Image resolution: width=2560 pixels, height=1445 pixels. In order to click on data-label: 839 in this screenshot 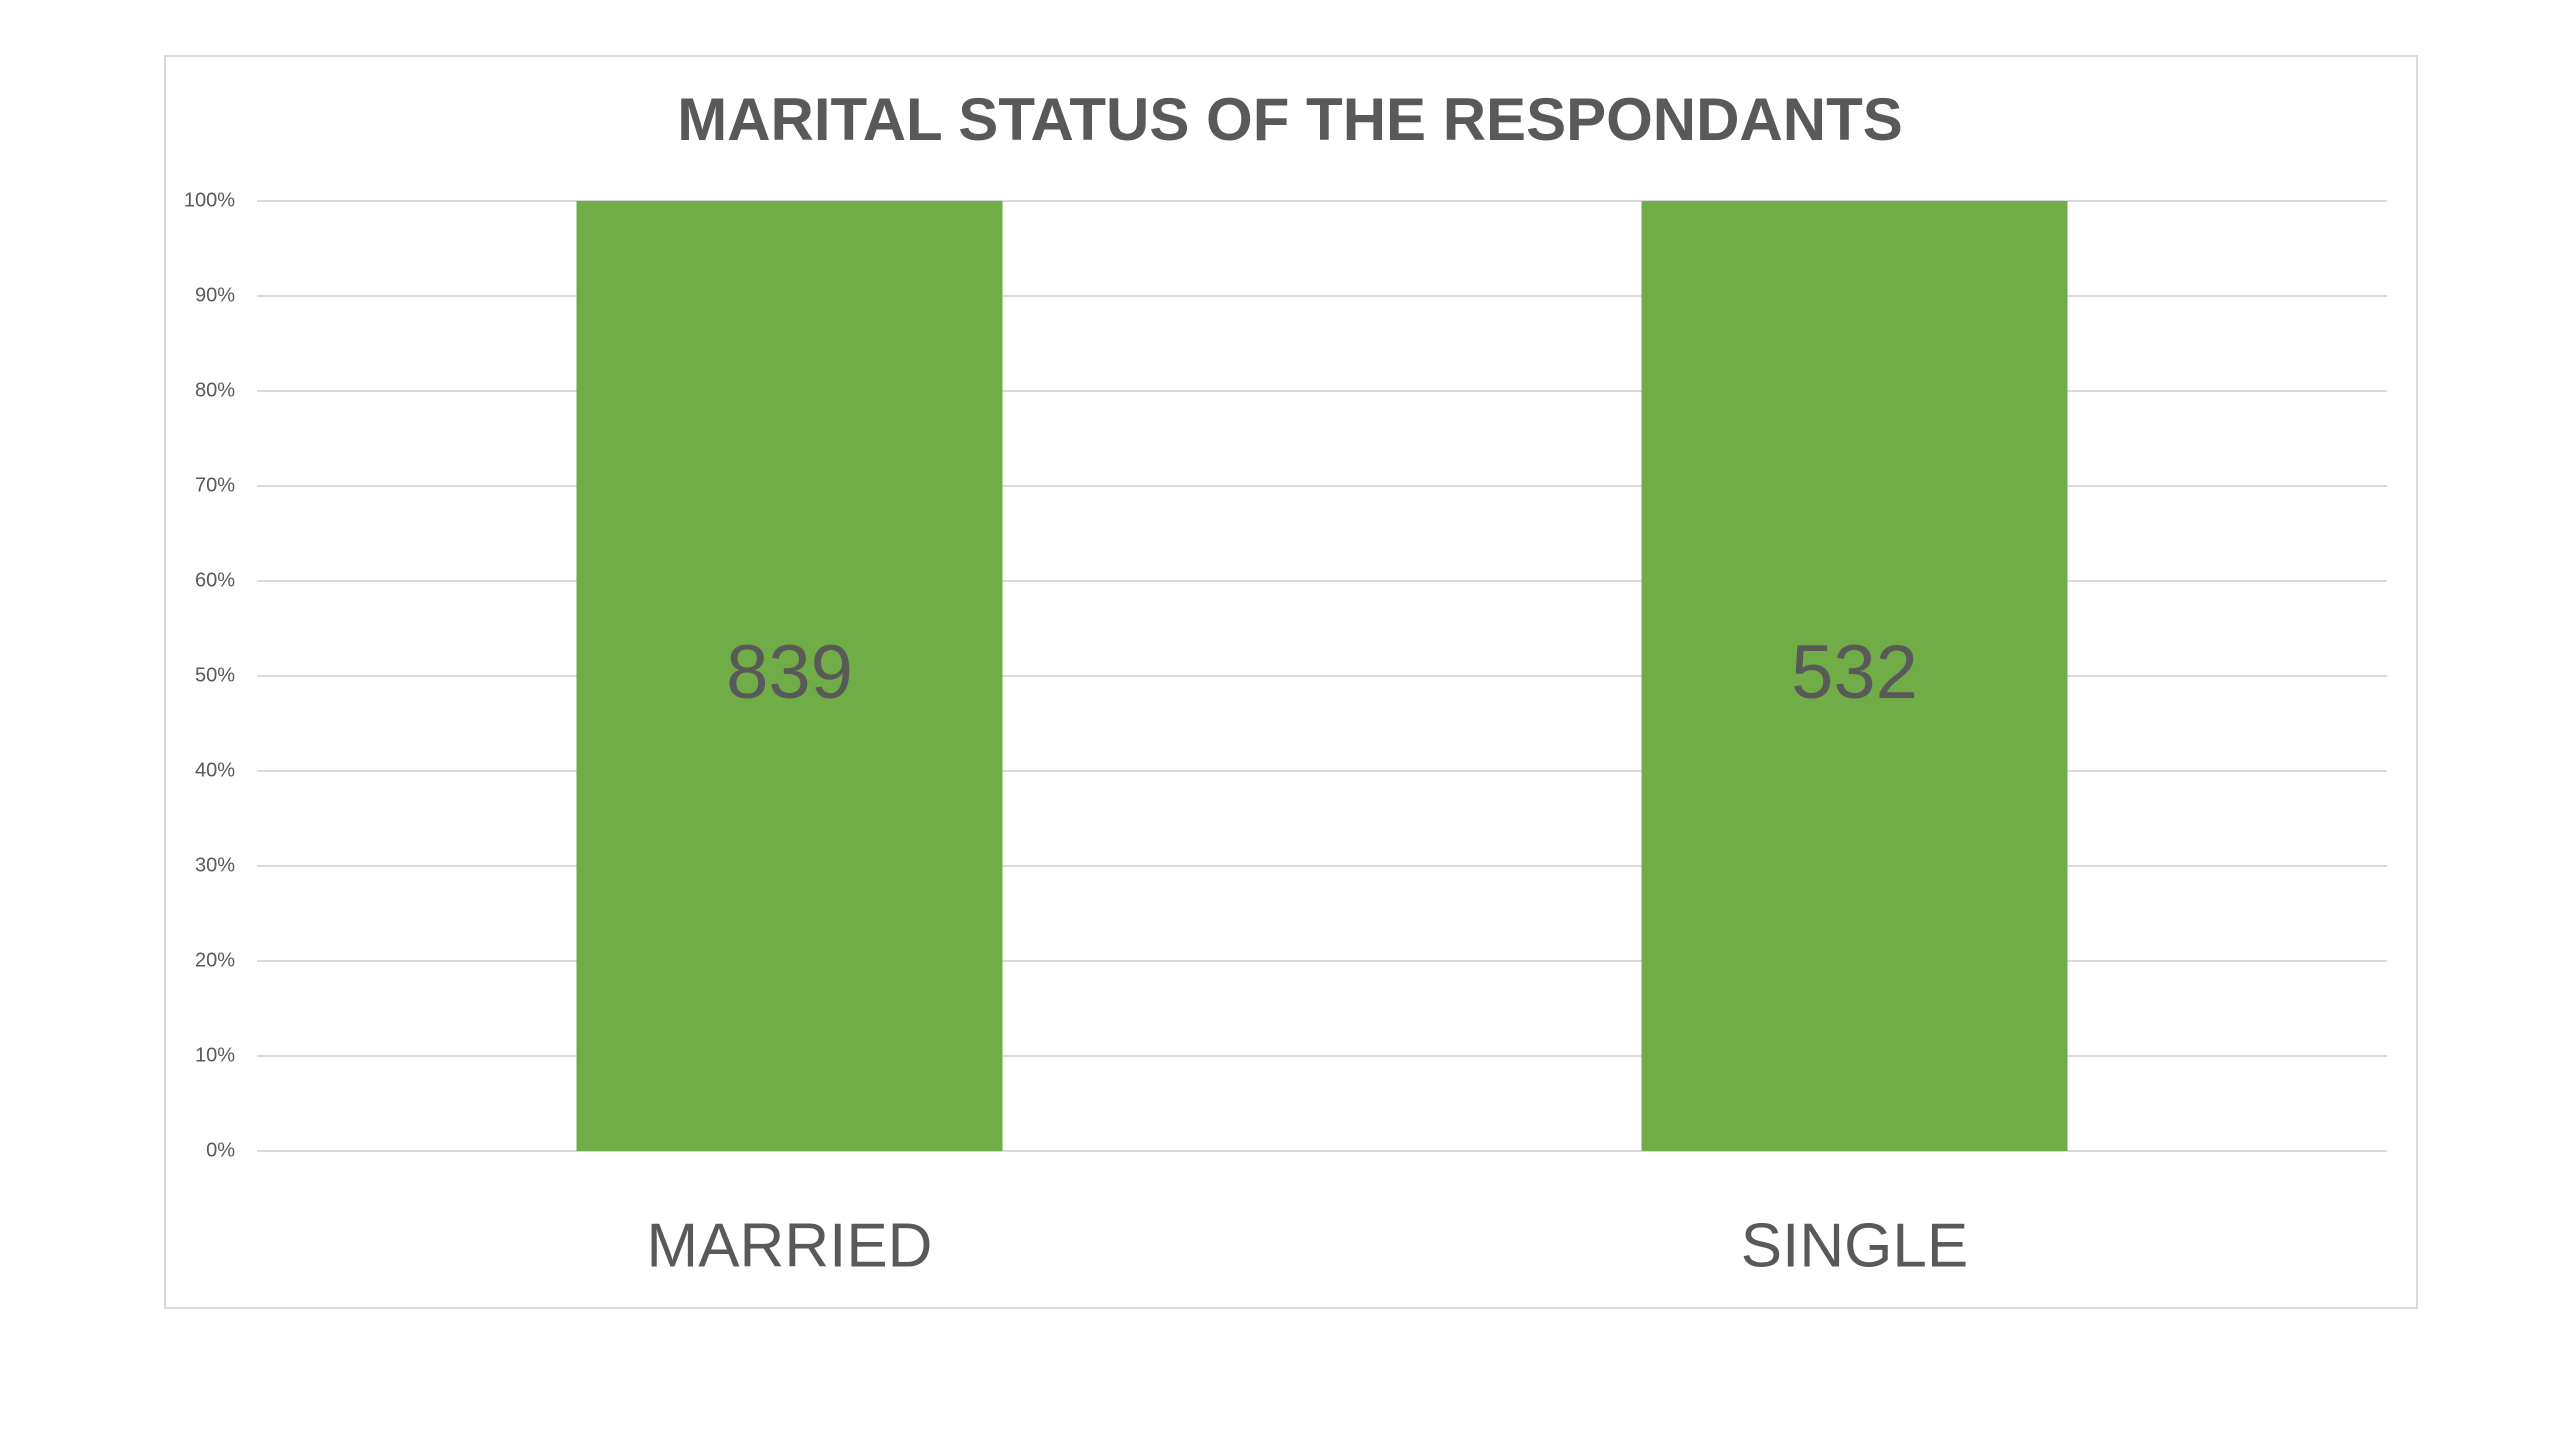, I will do `click(789, 672)`.